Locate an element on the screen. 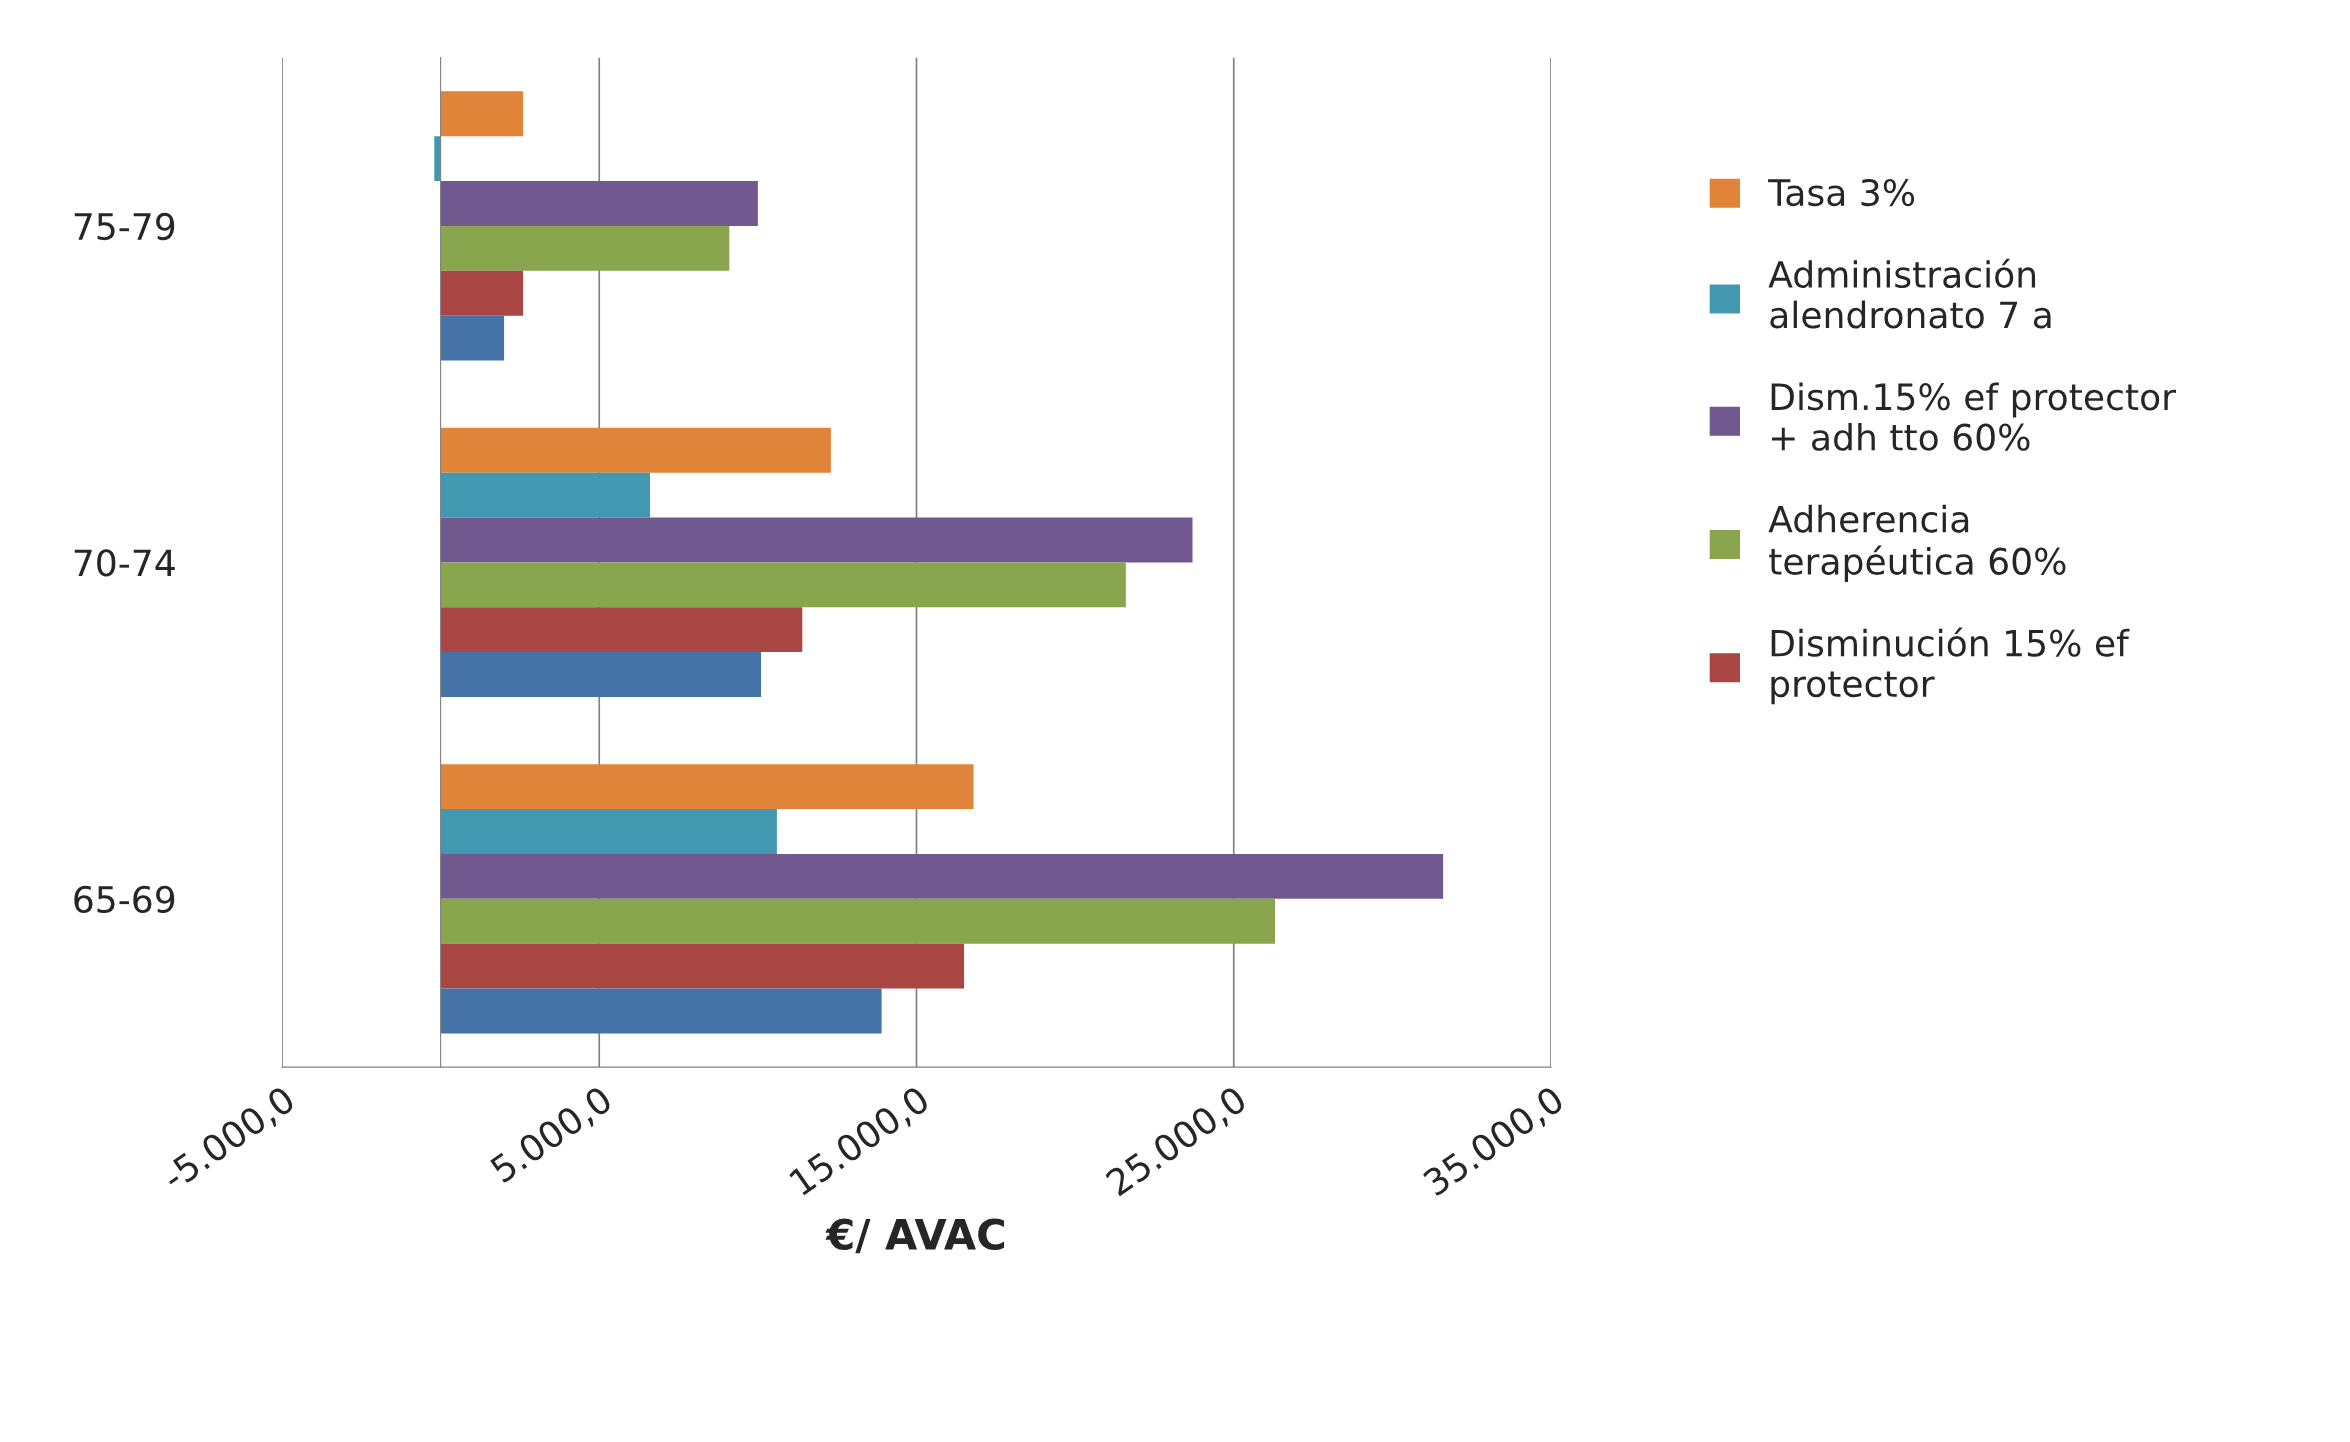 The height and width of the screenshot is (1442, 2350). legend-label: Administración alendronato 7 a is located at coordinates (1909, 293).